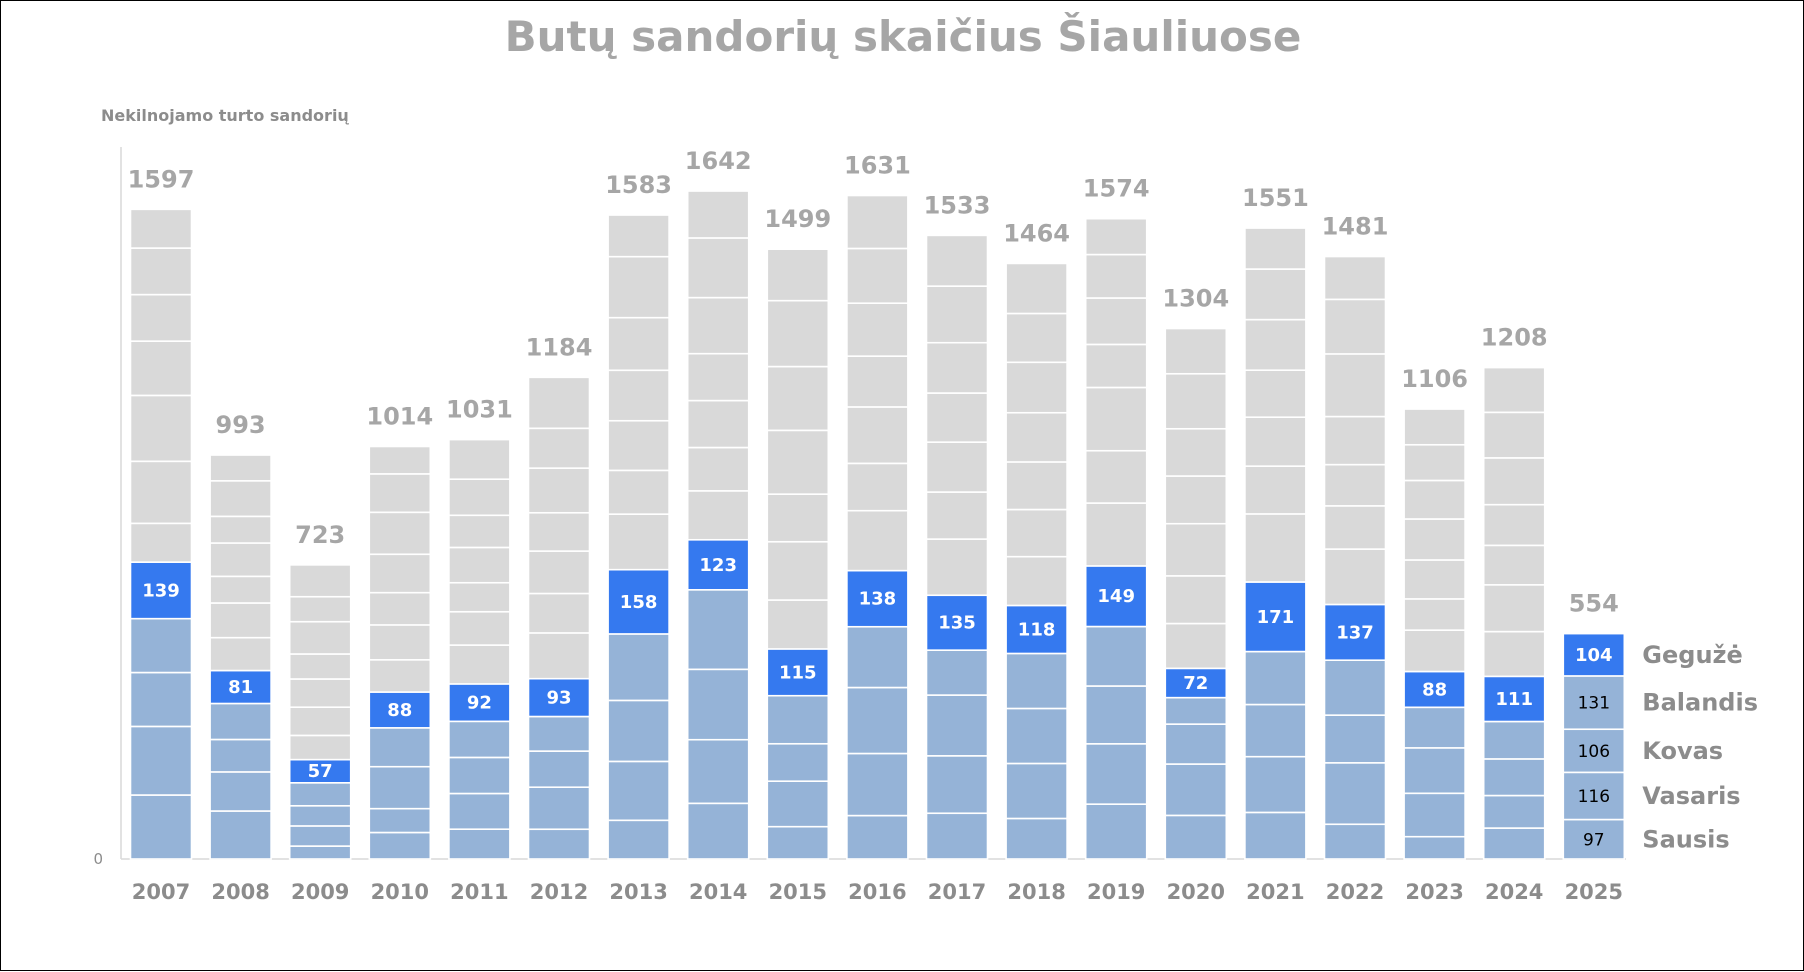 This screenshot has width=1804, height=972. Describe the element at coordinates (320, 852) in the screenshot. I see `bar-segment-2009-m1` at that location.